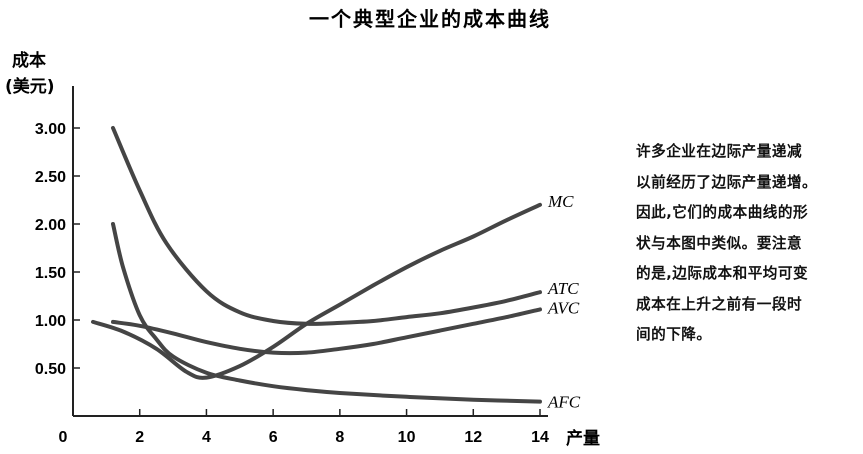 The height and width of the screenshot is (454, 863). Describe the element at coordinates (564, 402) in the screenshot. I see `curve-label-afc: AFC` at that location.